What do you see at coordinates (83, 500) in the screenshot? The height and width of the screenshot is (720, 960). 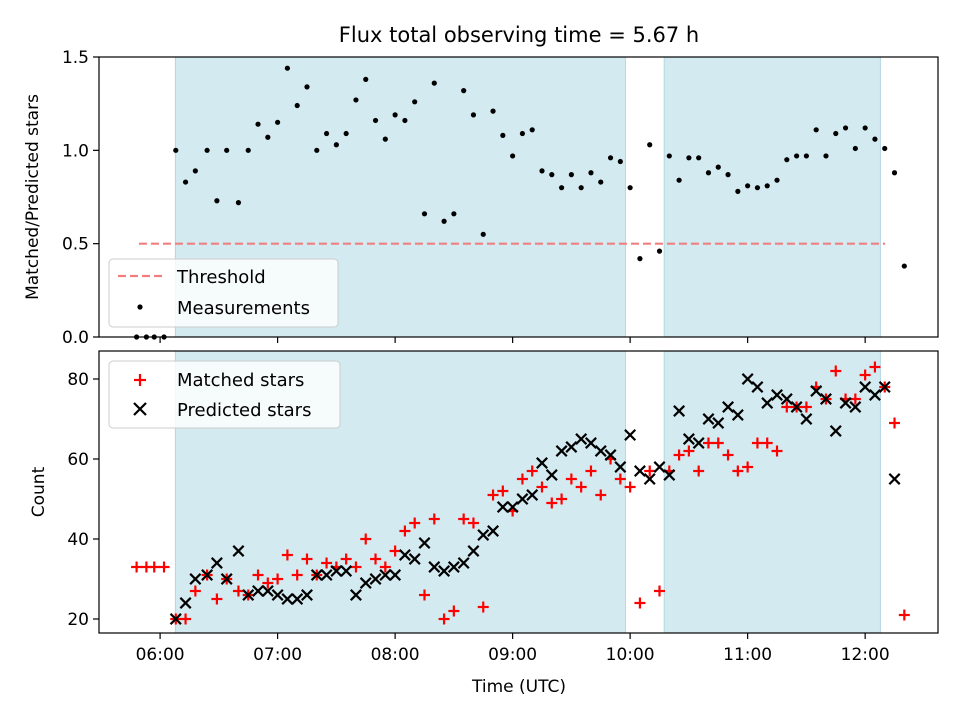 I see `bottom-y-ticks: 20 40 60 80` at bounding box center [83, 500].